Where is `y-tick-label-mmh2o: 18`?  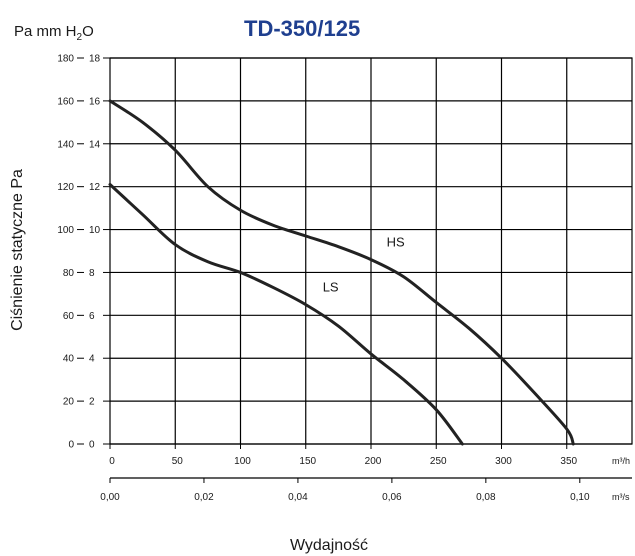 y-tick-label-mmh2o: 18 is located at coordinates (95, 59).